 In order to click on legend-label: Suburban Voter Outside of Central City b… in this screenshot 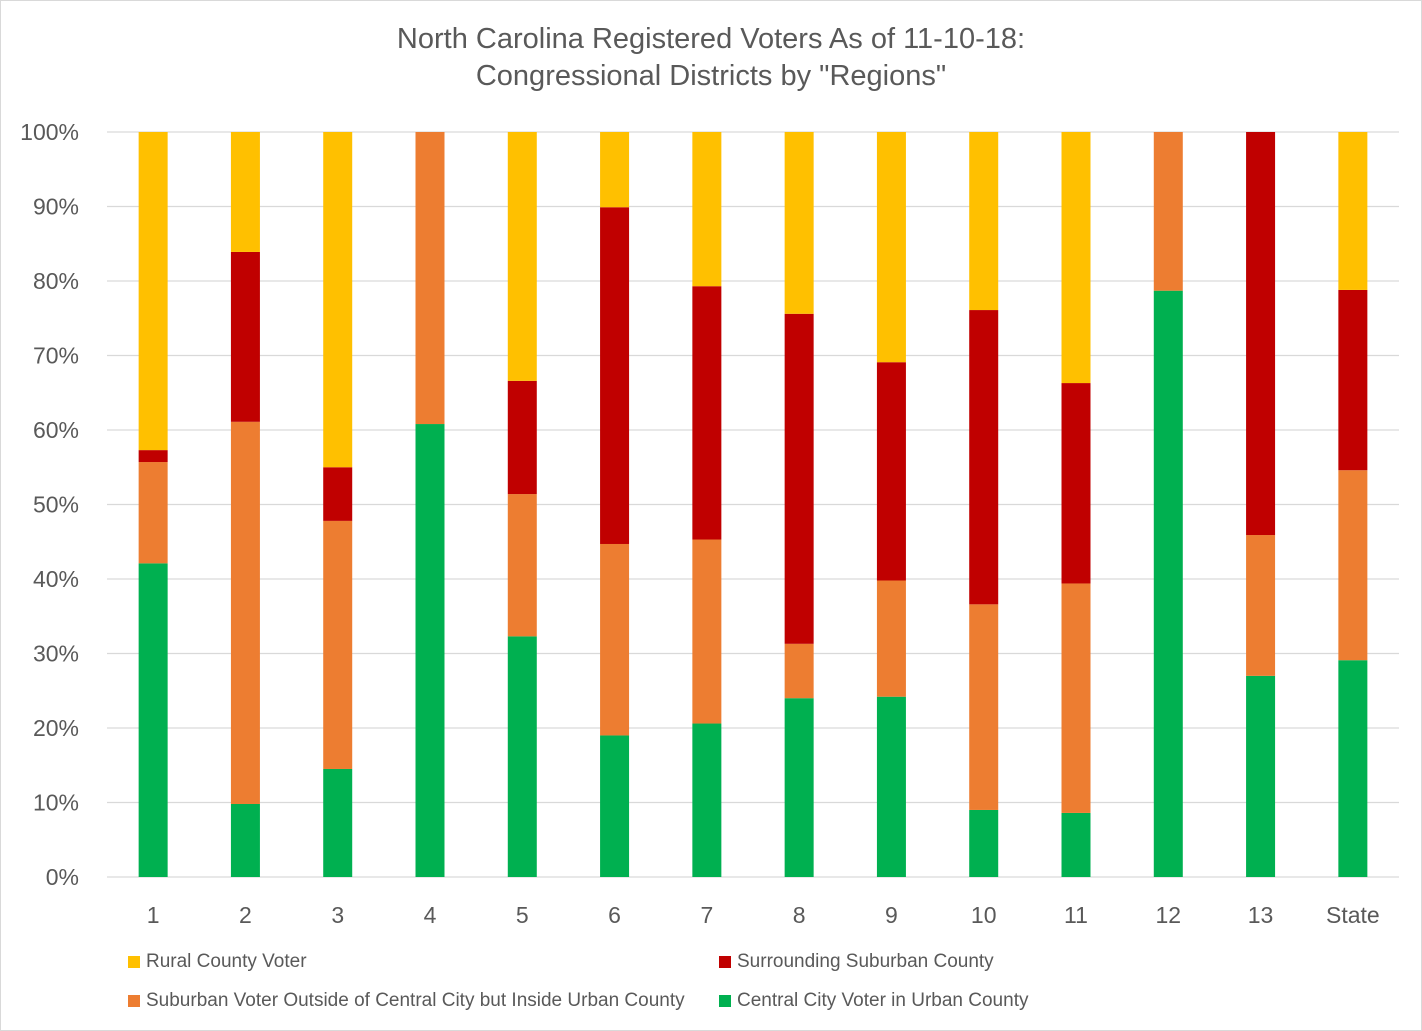, I will do `click(415, 1000)`.